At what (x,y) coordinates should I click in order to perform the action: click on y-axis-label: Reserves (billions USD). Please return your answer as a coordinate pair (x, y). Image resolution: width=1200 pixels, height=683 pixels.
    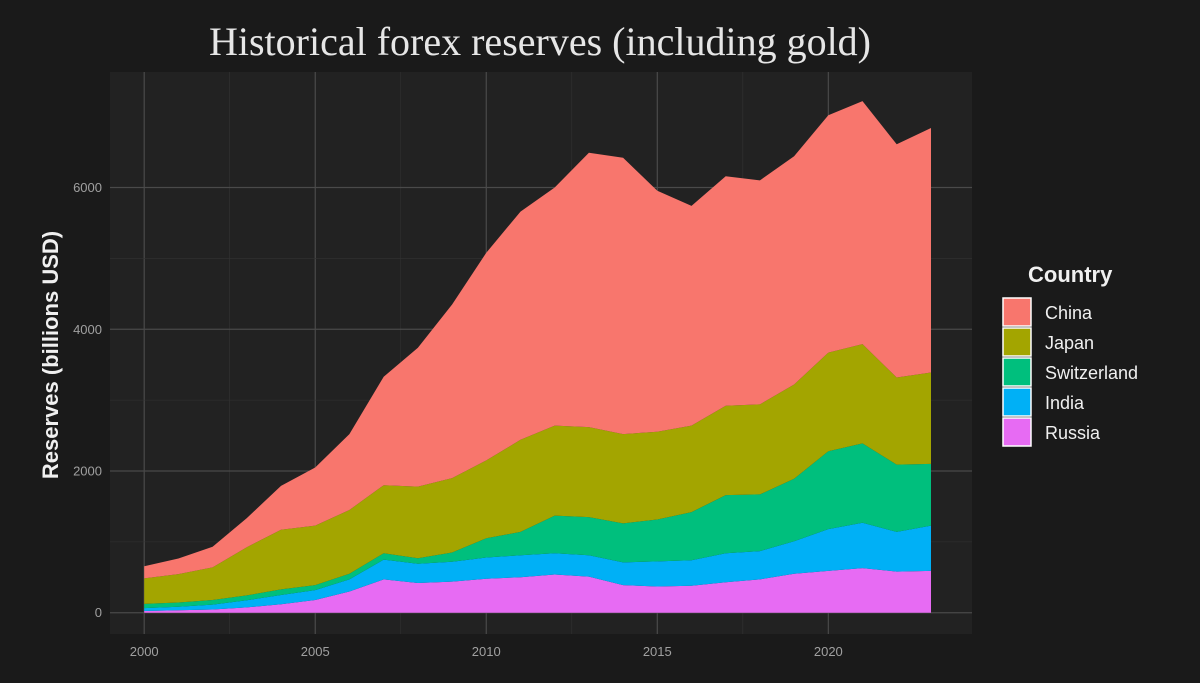
    Looking at the image, I should click on (50, 355).